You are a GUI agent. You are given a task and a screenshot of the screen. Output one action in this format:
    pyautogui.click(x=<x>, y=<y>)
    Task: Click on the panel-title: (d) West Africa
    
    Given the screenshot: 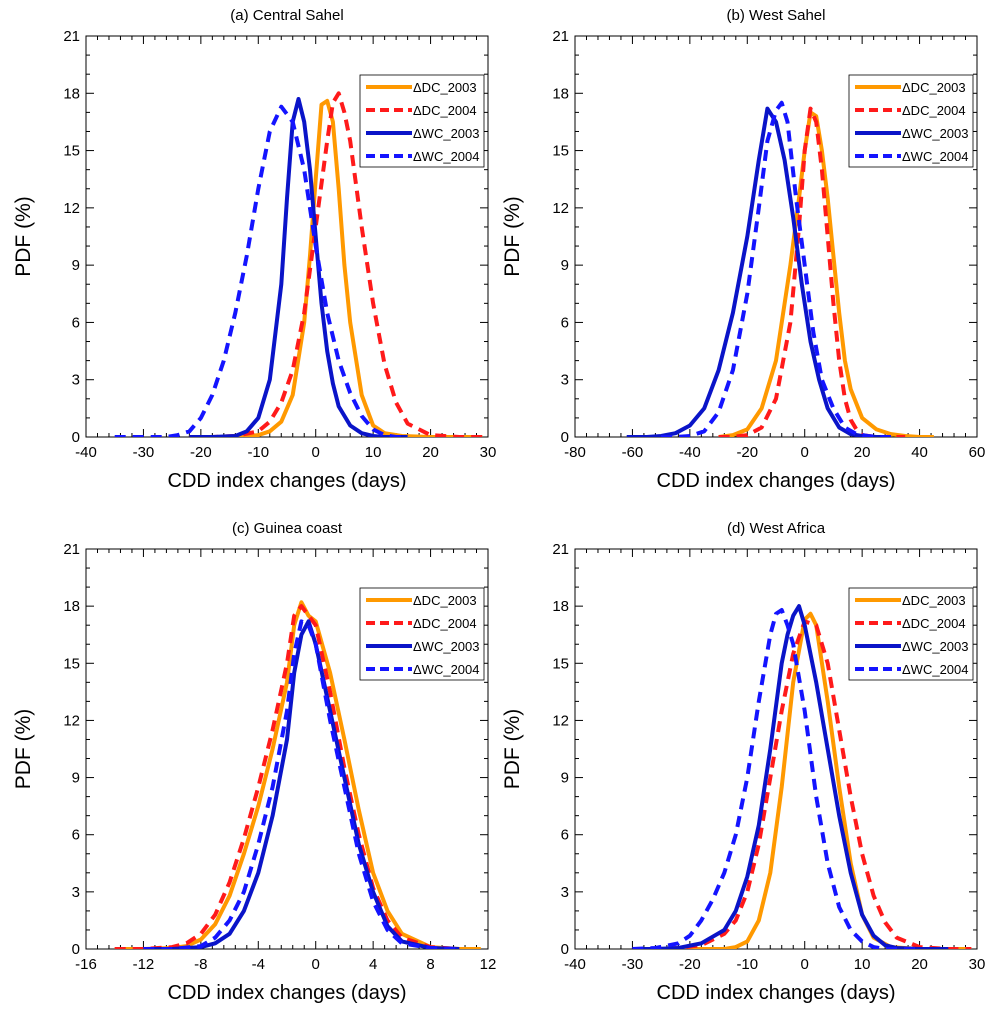 What is the action you would take?
    pyautogui.click(x=776, y=528)
    